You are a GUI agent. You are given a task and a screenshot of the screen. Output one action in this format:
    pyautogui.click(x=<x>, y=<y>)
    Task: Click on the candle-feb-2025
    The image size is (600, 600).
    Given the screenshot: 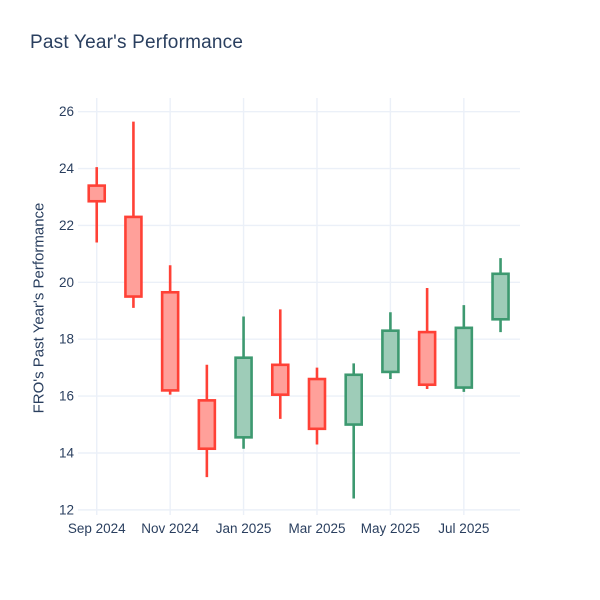 What is the action you would take?
    pyautogui.click(x=280, y=364)
    